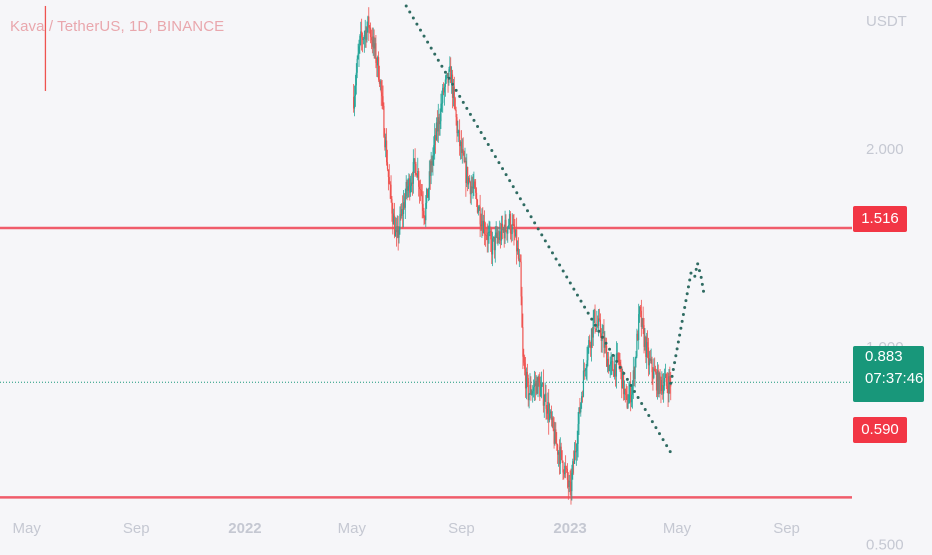  I want to click on symbol-title: Kava / TetherUS, 1D, BINANCE, so click(117, 26).